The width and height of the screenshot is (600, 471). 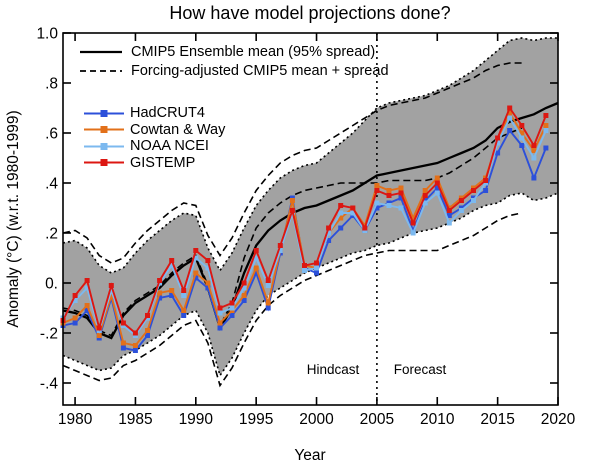 What do you see at coordinates (51, 234) in the screenshot?
I see `y-tick-label-.2: .2` at bounding box center [51, 234].